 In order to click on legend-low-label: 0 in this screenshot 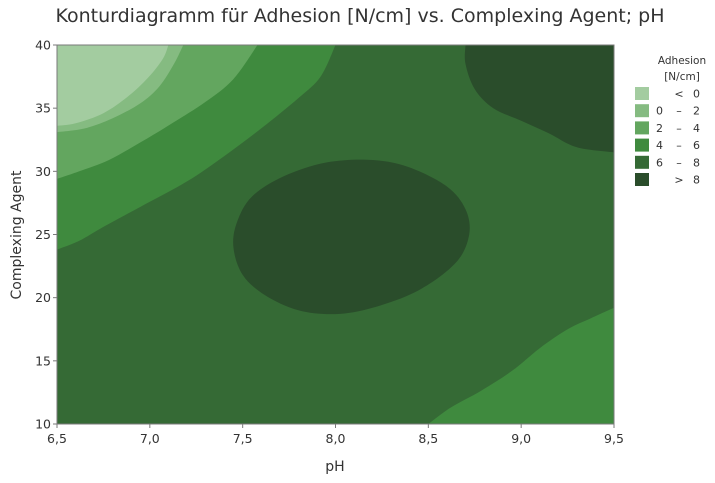, I will do `click(659, 111)`.